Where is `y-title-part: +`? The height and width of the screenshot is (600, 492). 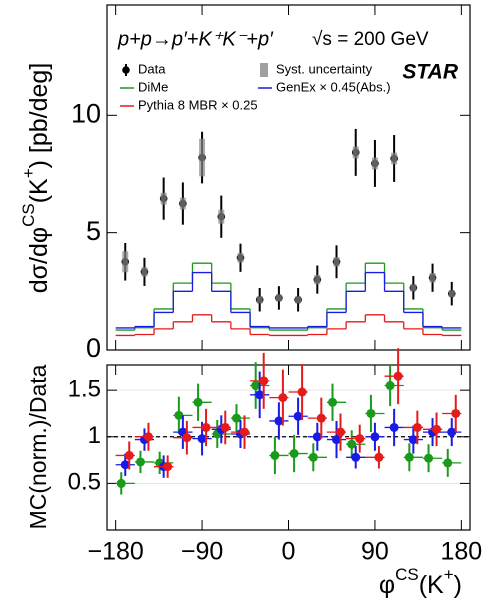 y-title-part: + is located at coordinates (28, 173).